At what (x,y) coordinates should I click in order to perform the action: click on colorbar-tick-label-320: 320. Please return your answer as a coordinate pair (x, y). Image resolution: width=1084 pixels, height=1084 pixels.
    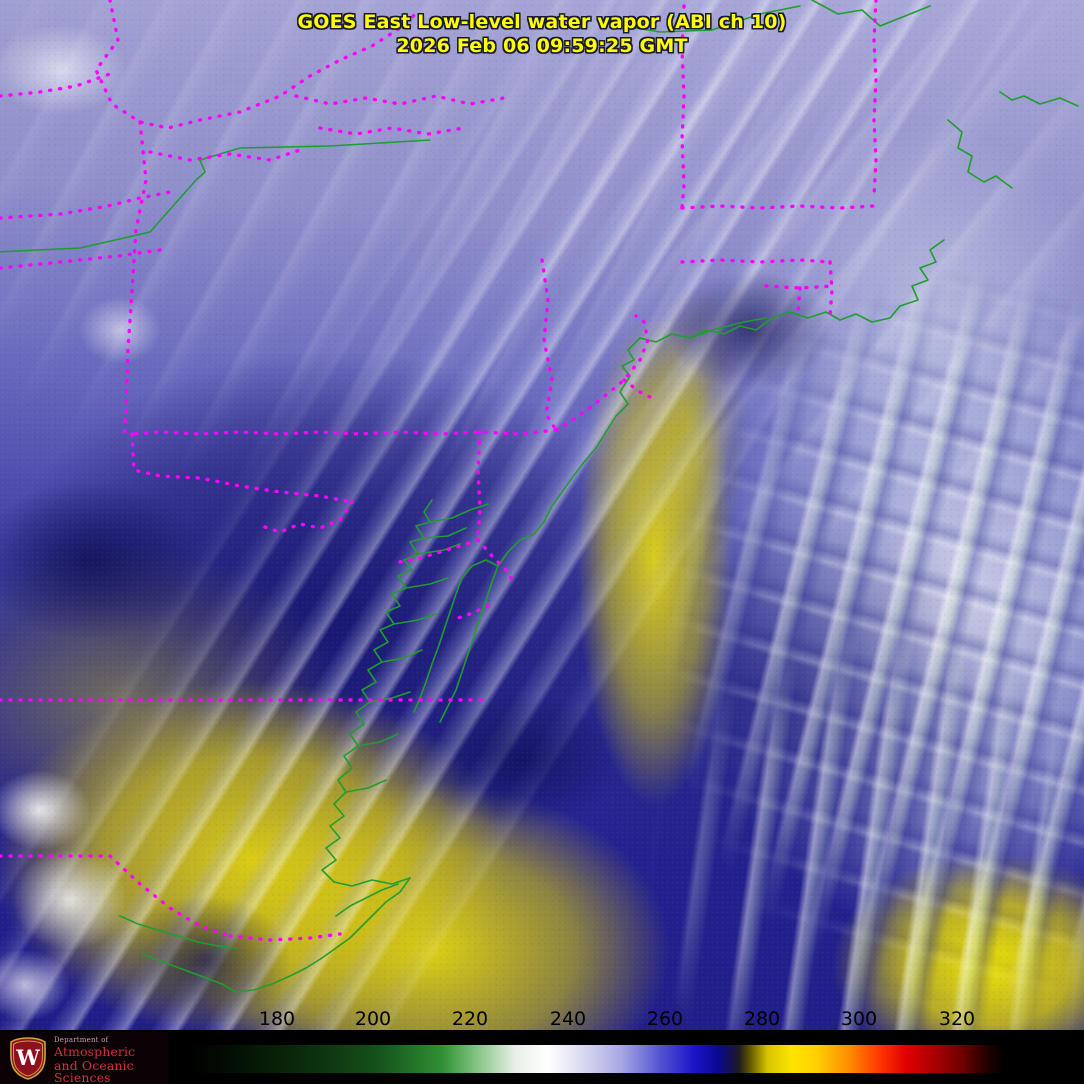
    Looking at the image, I should click on (957, 1019).